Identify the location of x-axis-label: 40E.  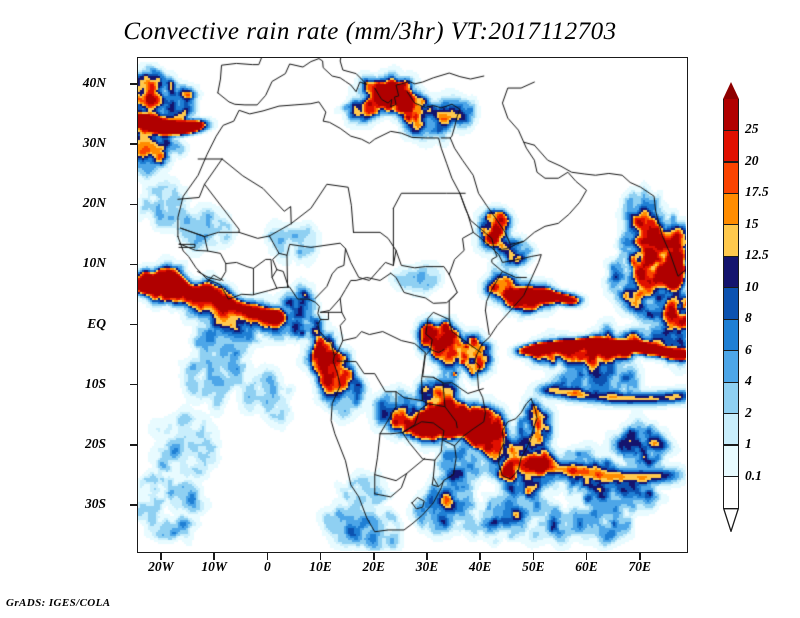
(480, 566).